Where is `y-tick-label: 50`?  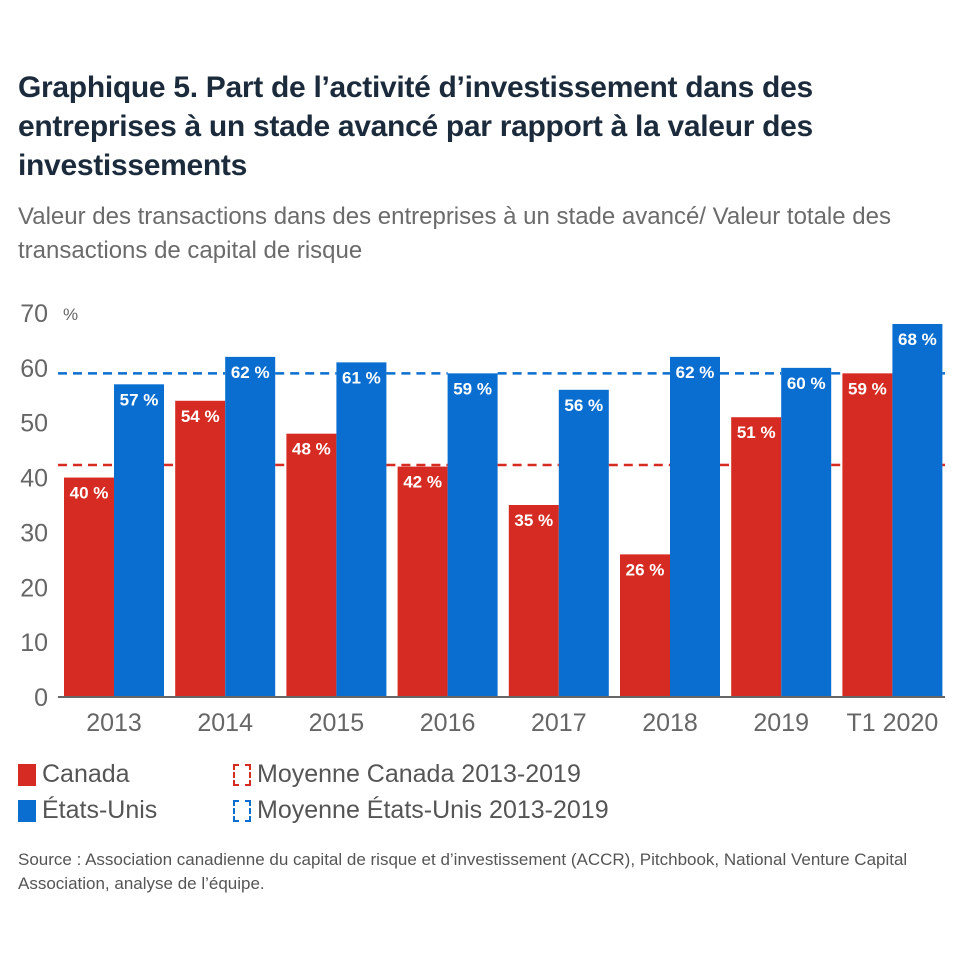 y-tick-label: 50 is located at coordinates (34, 424).